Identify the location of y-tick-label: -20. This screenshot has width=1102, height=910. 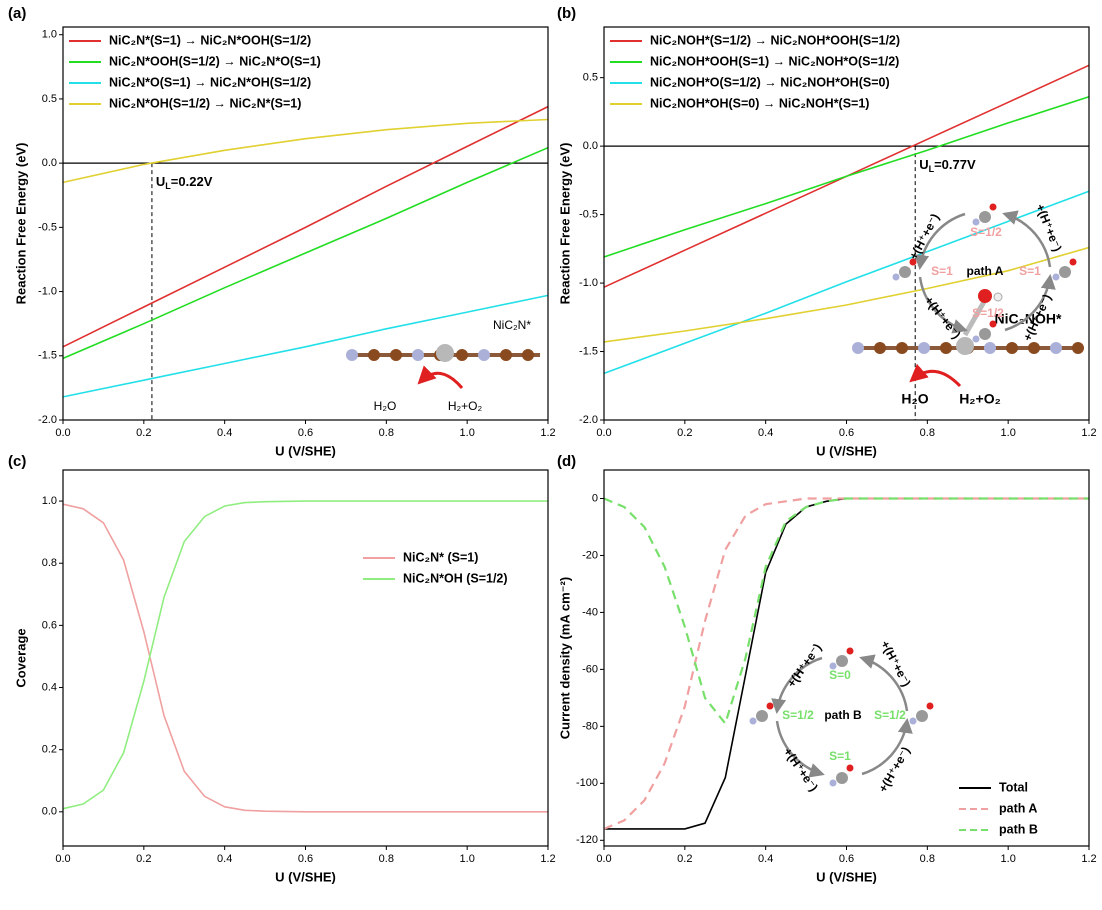
(590, 555).